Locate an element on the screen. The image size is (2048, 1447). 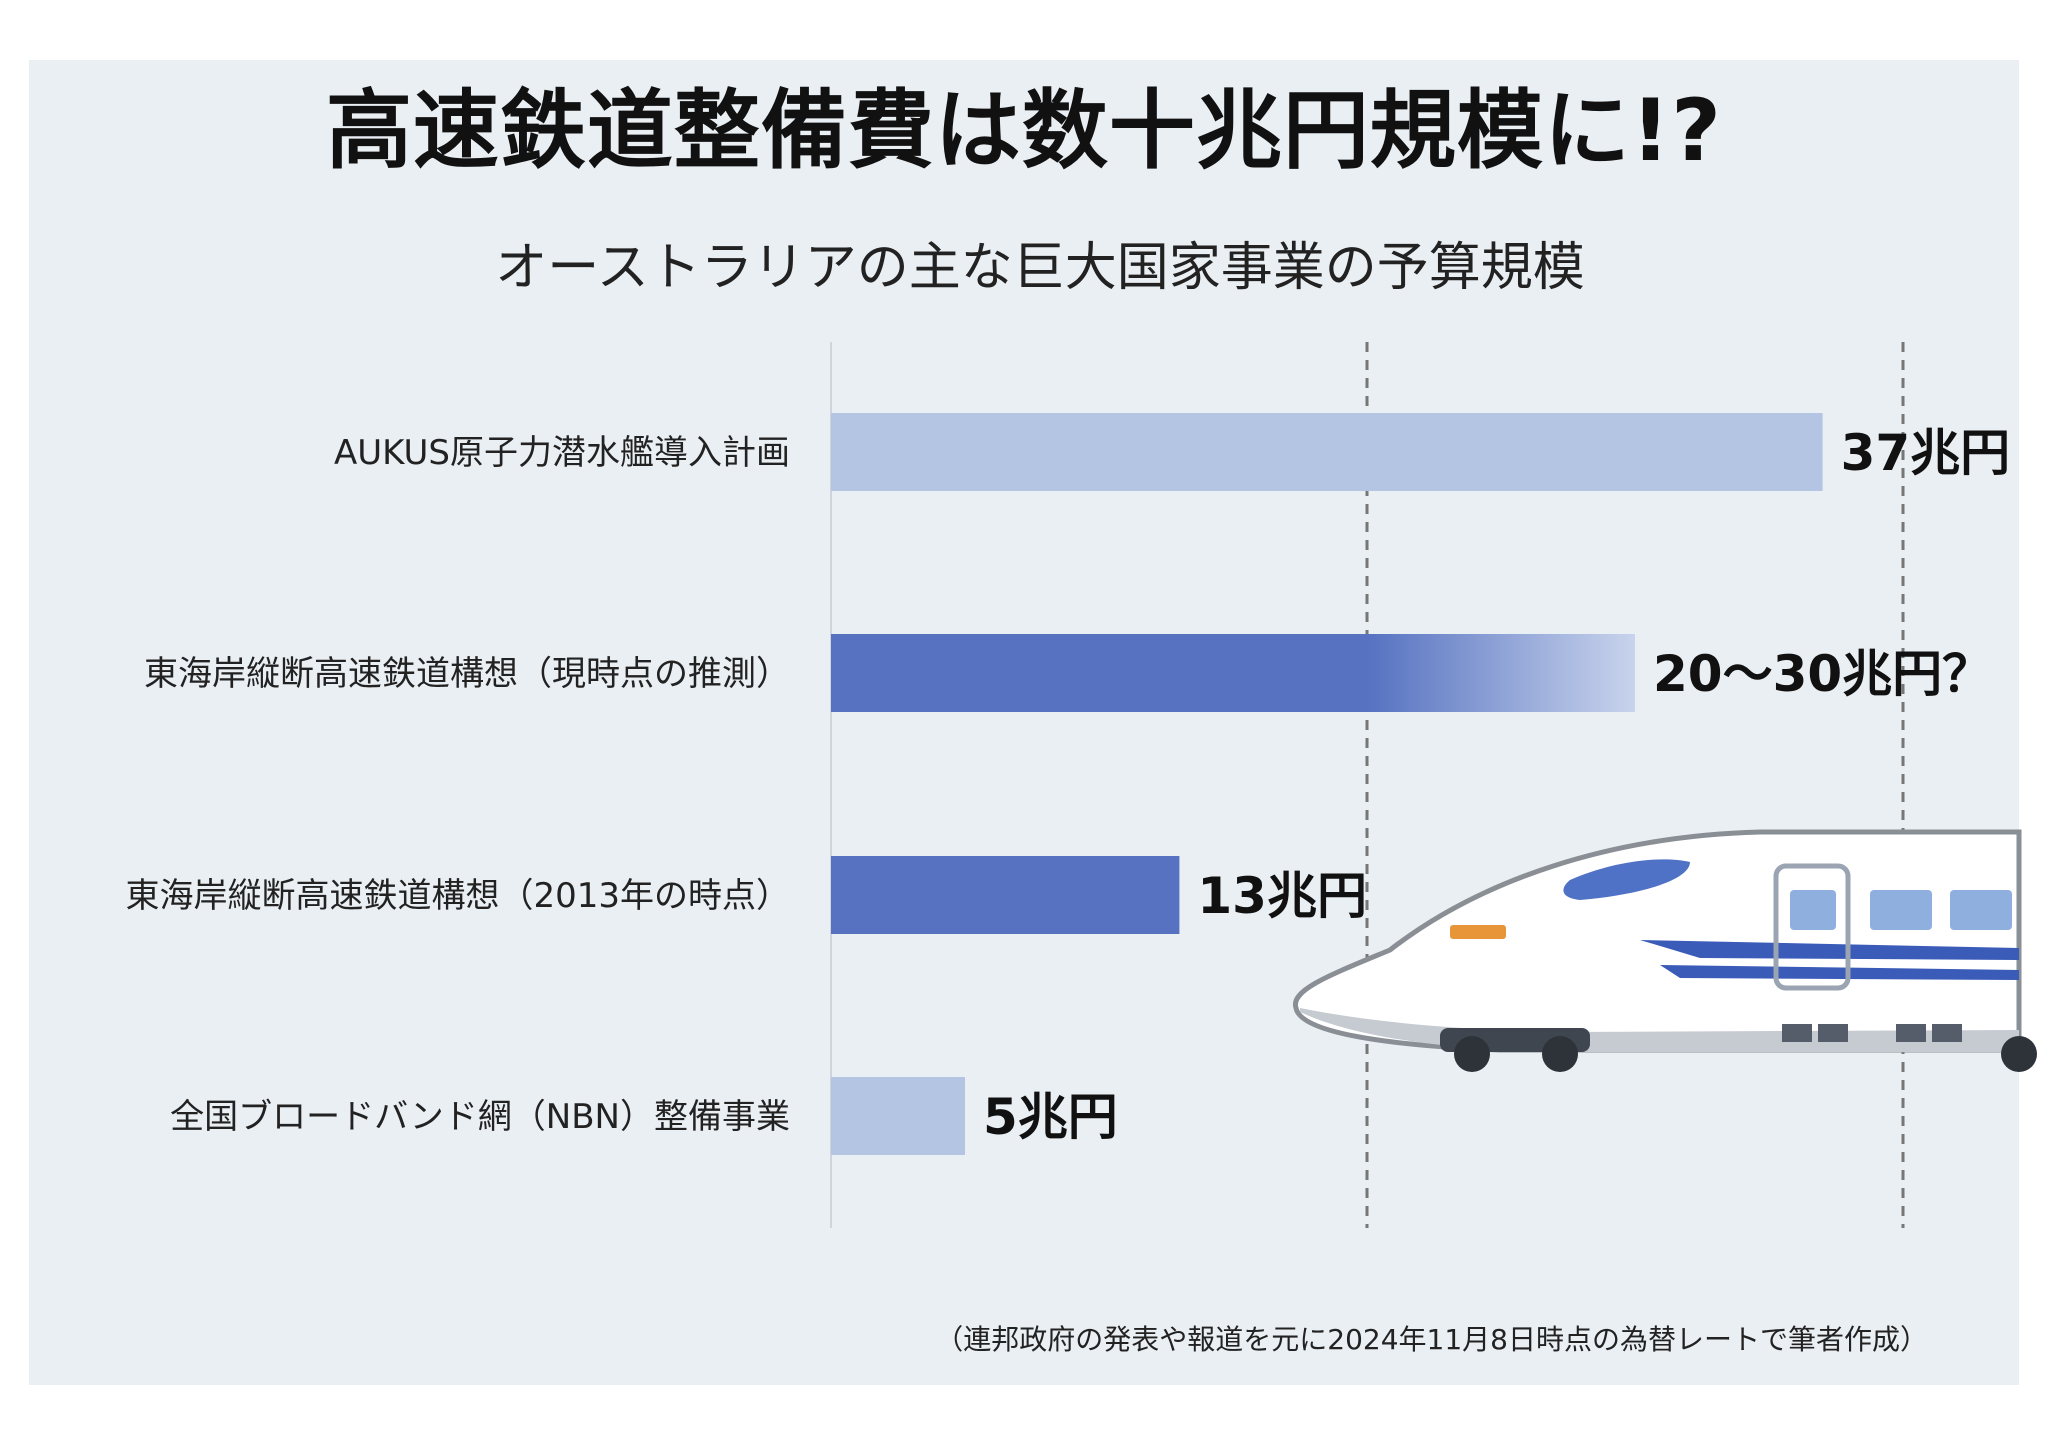
category-label: 全国ブロードバンド網（NBN）整備事業 is located at coordinates (480, 1117).